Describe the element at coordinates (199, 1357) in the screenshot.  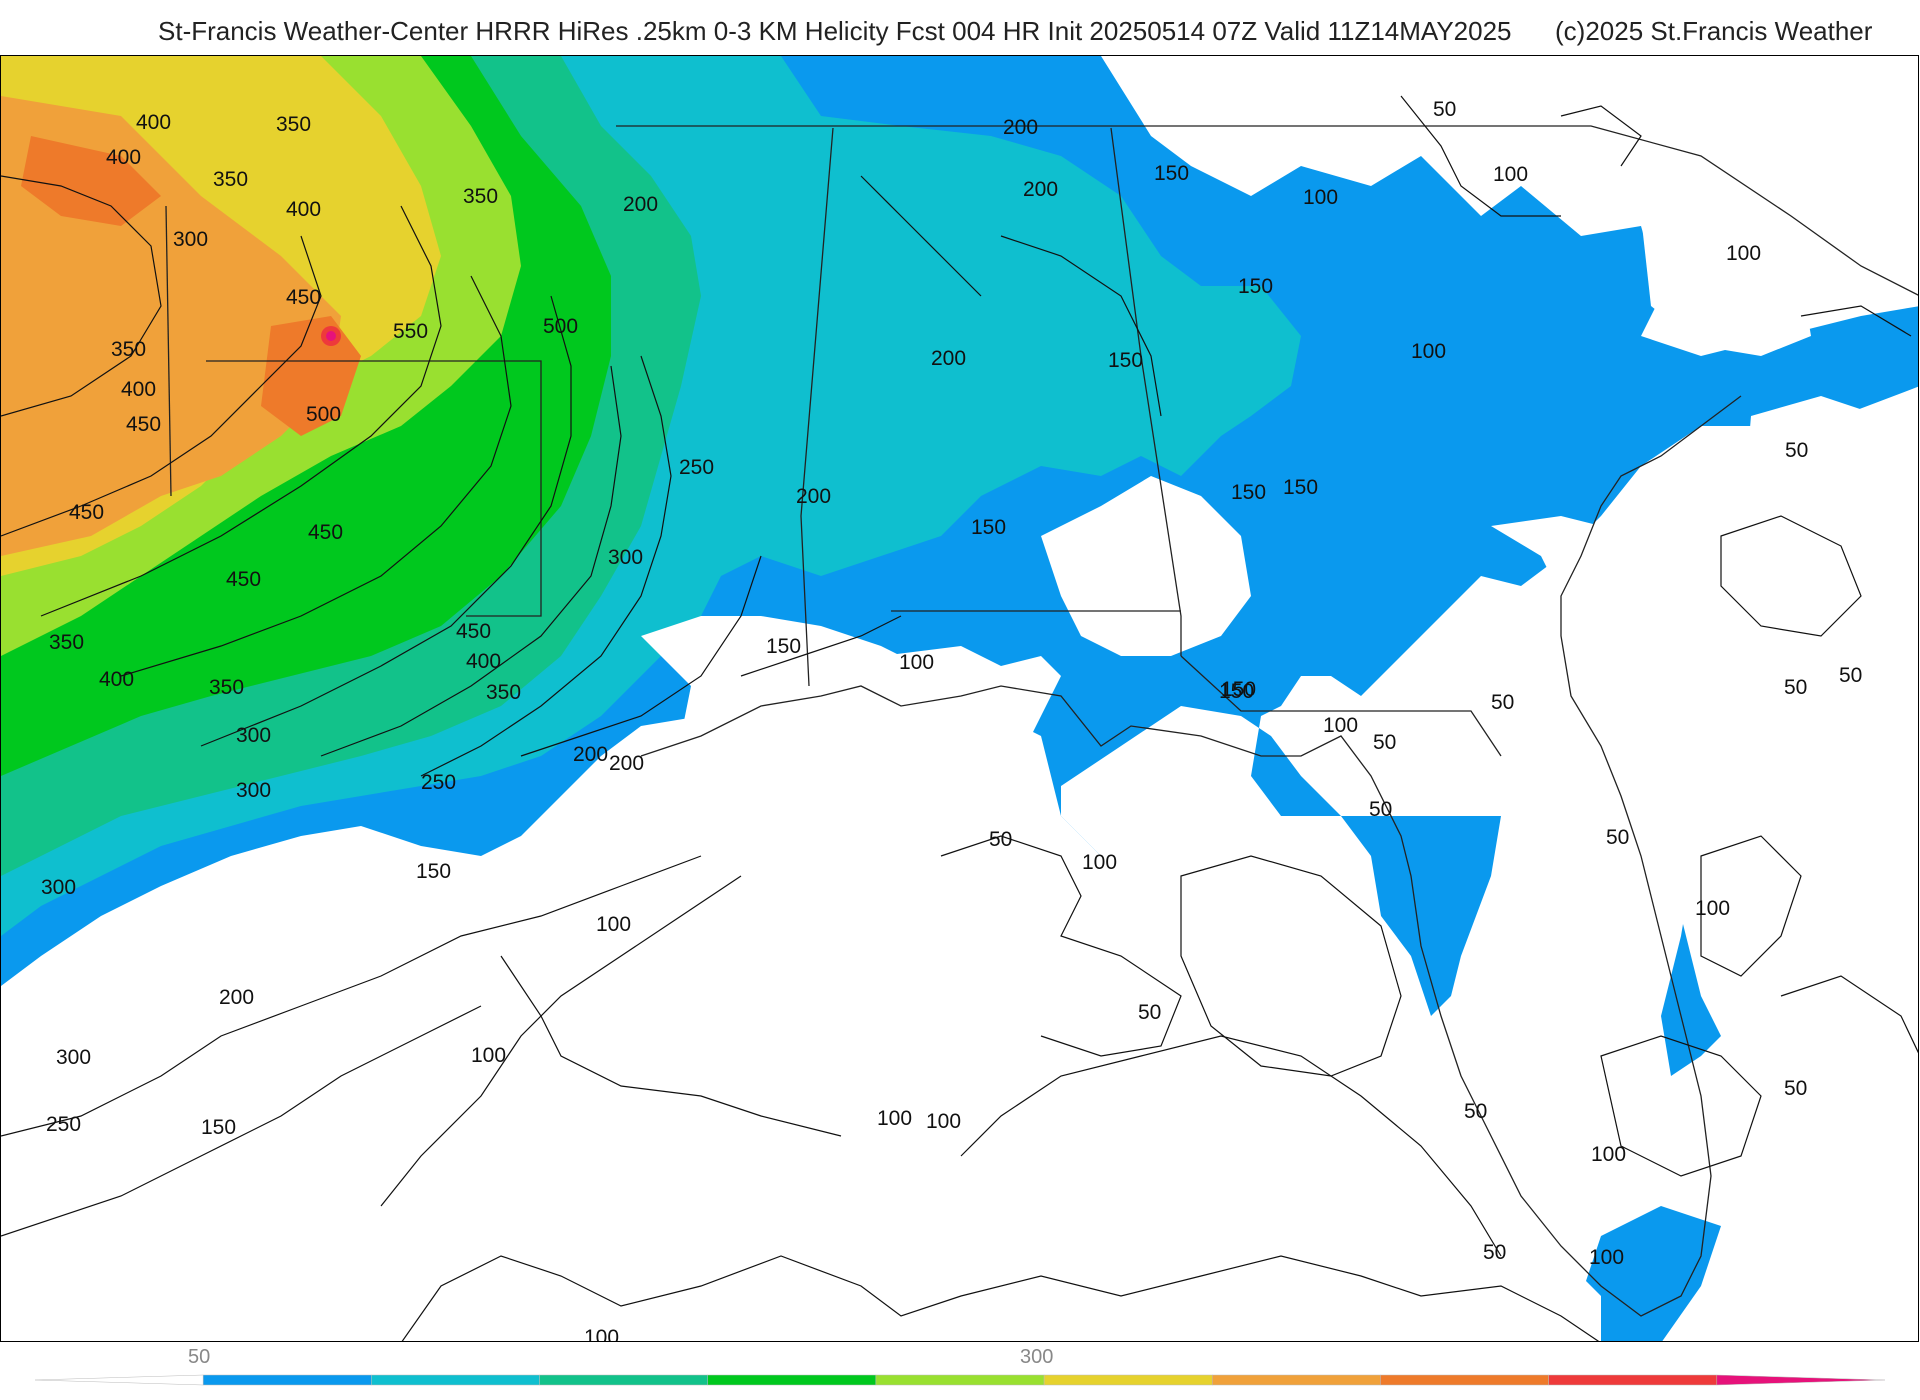
I see `colorbar-tick-label: 50` at that location.